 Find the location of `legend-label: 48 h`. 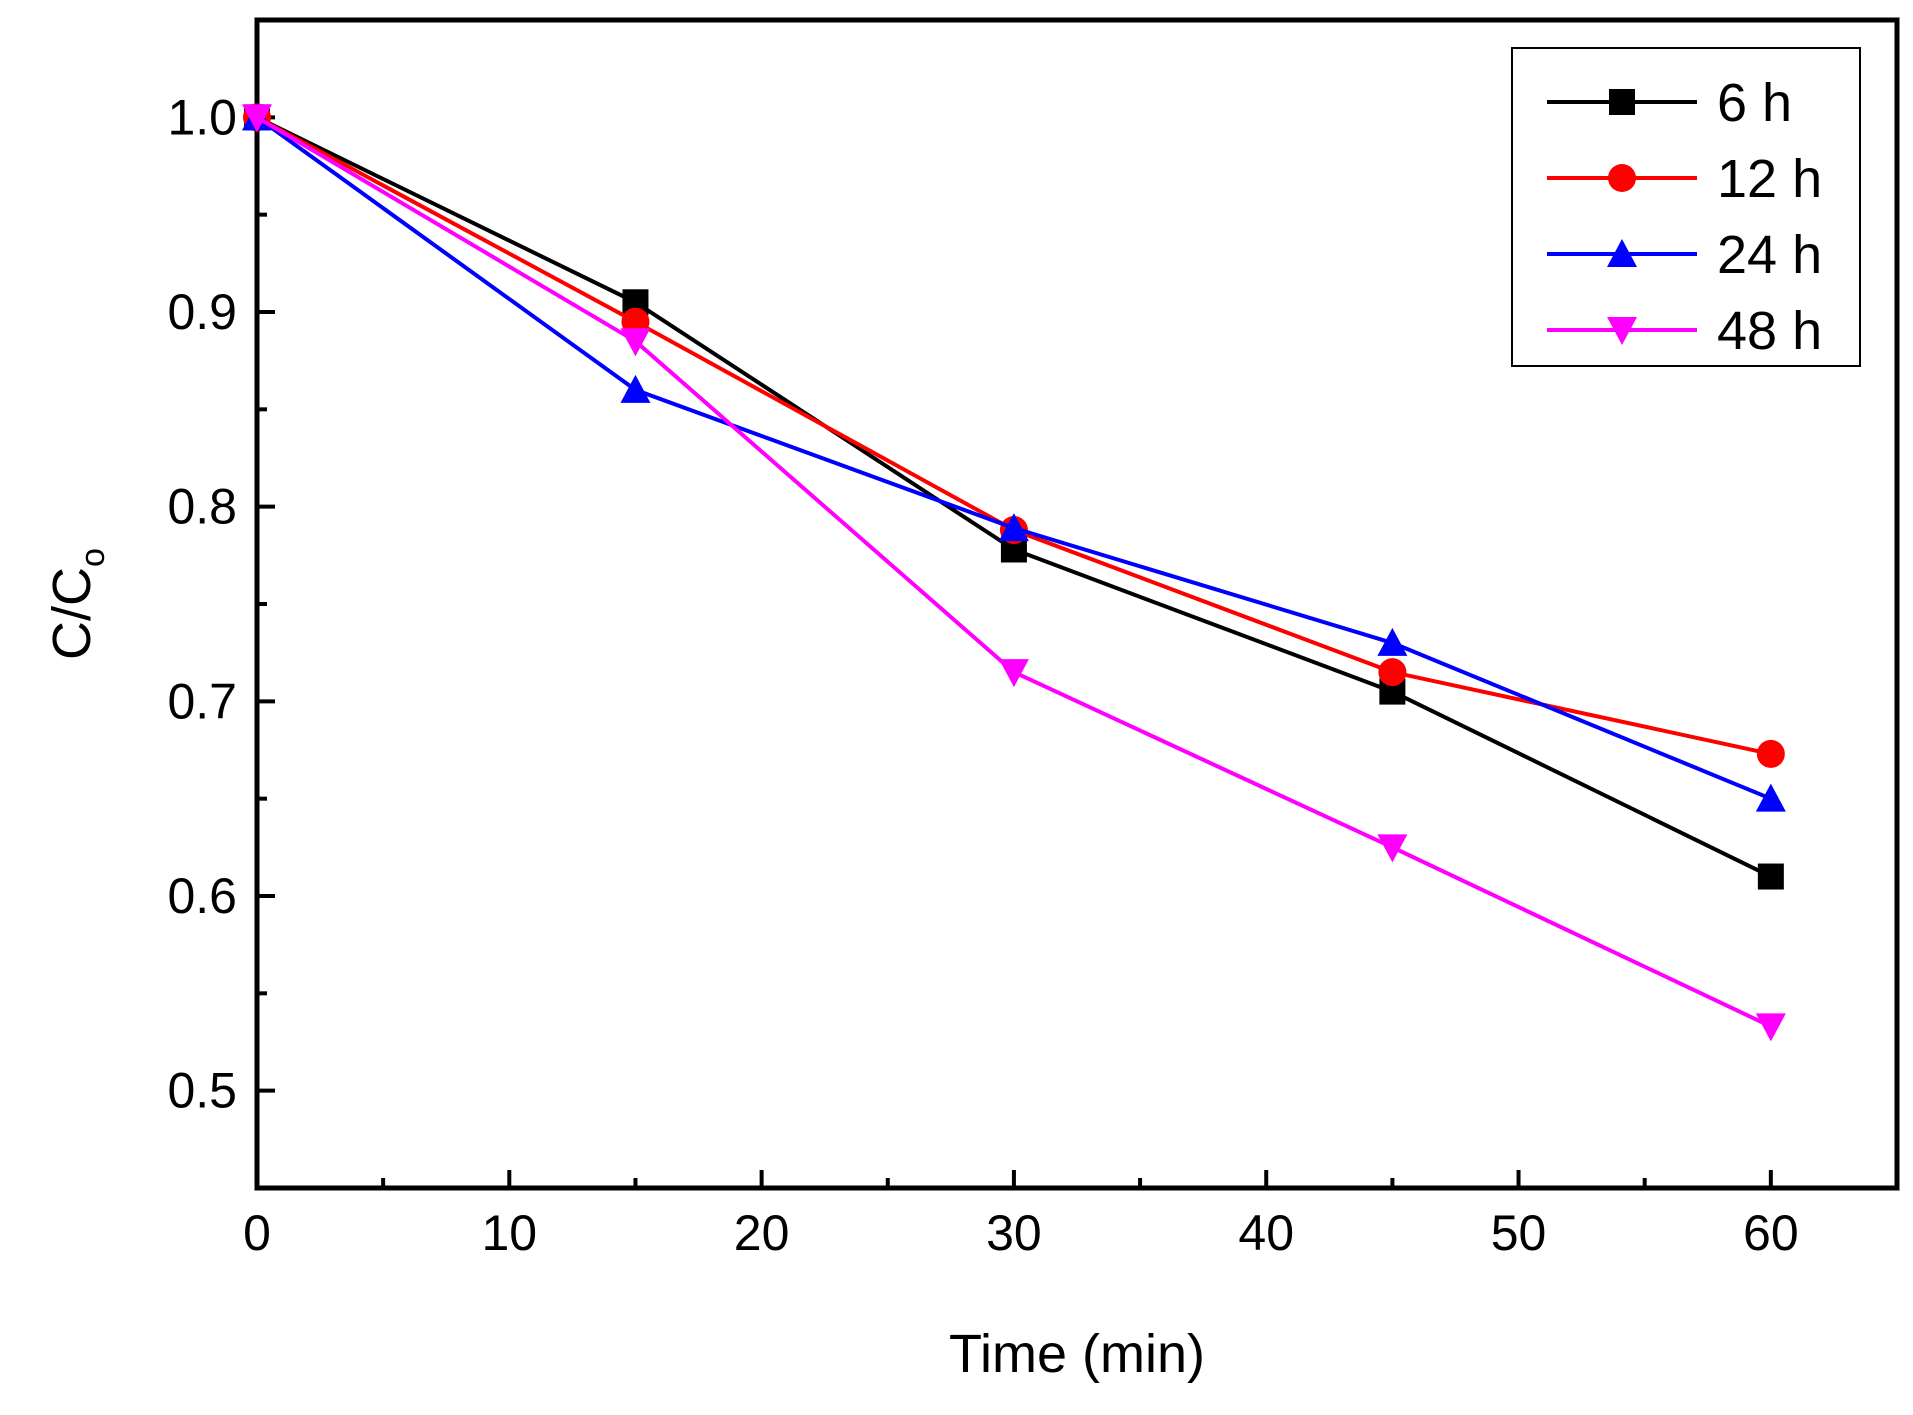

legend-label: 48 h is located at coordinates (1769, 331).